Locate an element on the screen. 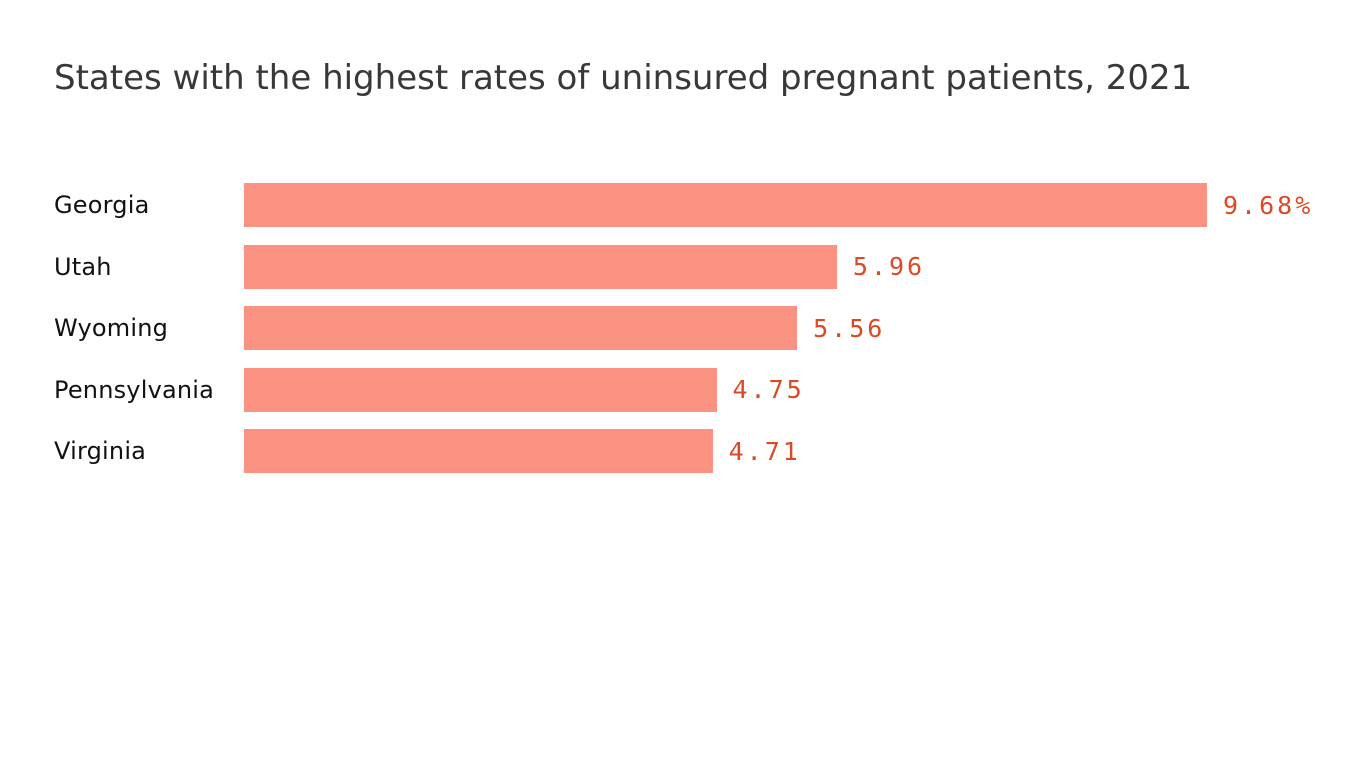 The width and height of the screenshot is (1366, 768). chart-row: Georgia 9.68% is located at coordinates (710, 205).